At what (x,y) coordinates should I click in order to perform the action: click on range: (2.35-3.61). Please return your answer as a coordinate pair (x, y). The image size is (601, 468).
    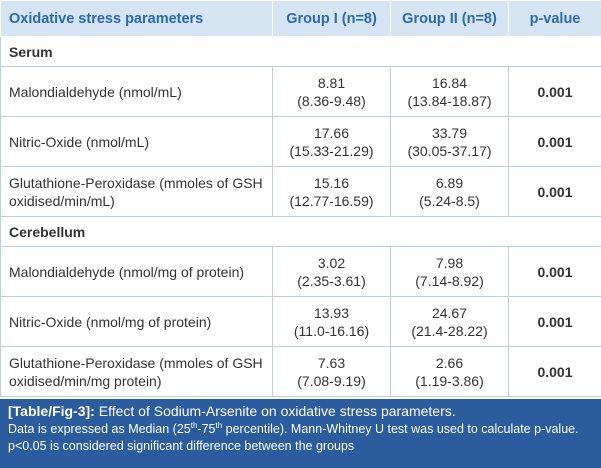
    Looking at the image, I should click on (331, 280).